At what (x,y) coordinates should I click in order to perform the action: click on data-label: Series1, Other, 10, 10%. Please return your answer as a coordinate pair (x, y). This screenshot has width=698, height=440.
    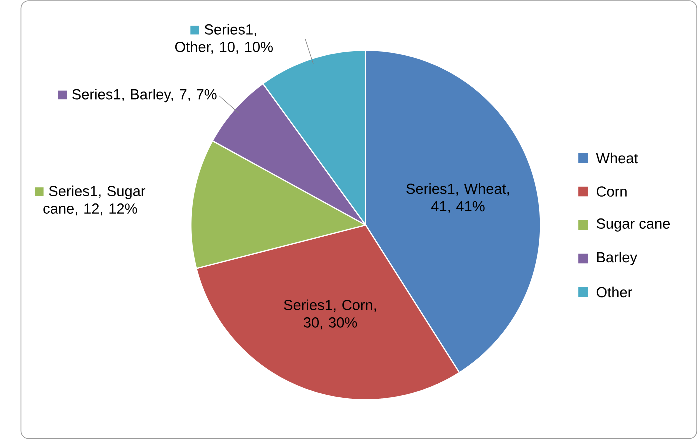
    Looking at the image, I should click on (224, 39).